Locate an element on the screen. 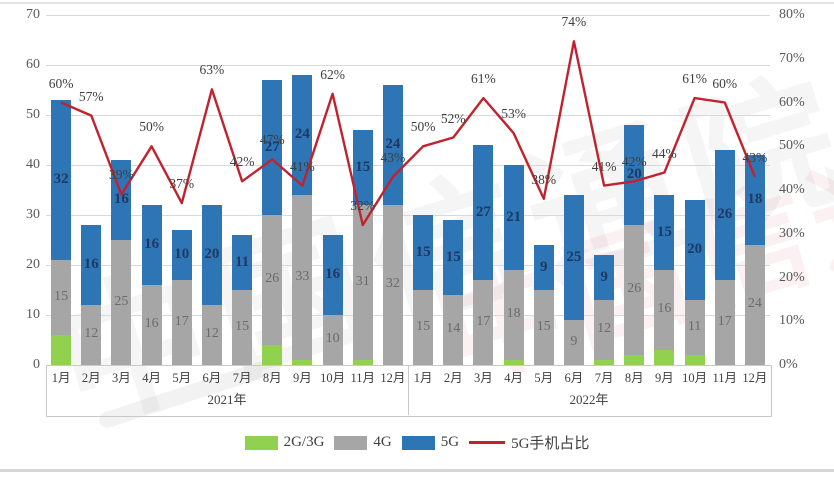 The image size is (834, 480). bar-value-label-4g: 24 is located at coordinates (754, 303).